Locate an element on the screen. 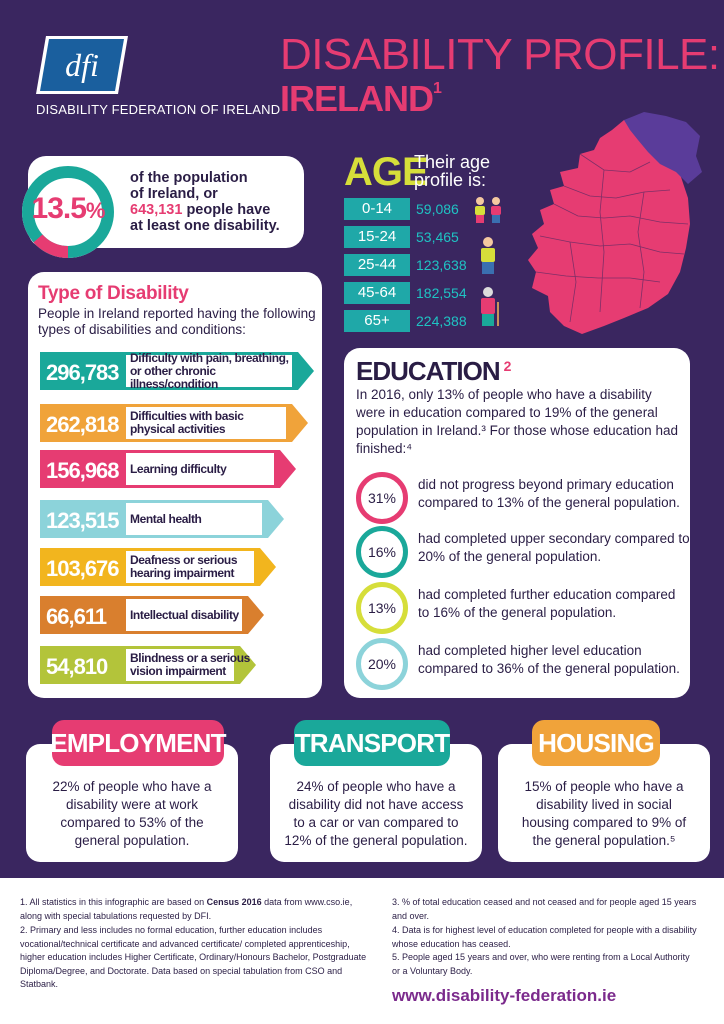 This screenshot has height=1024, width=724. age-range-65-plus: 65+ is located at coordinates (377, 321).